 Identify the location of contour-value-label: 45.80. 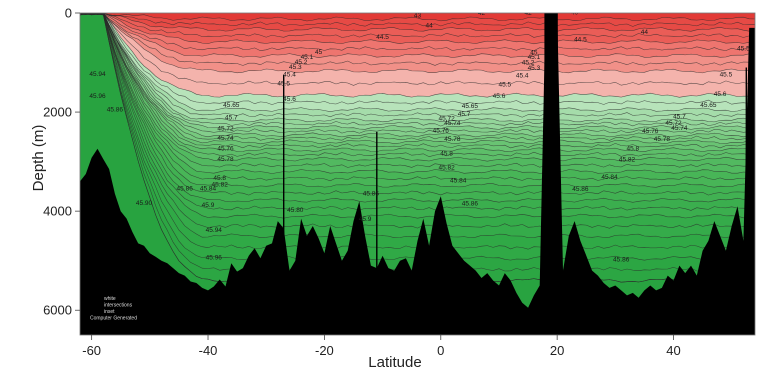
(295, 210).